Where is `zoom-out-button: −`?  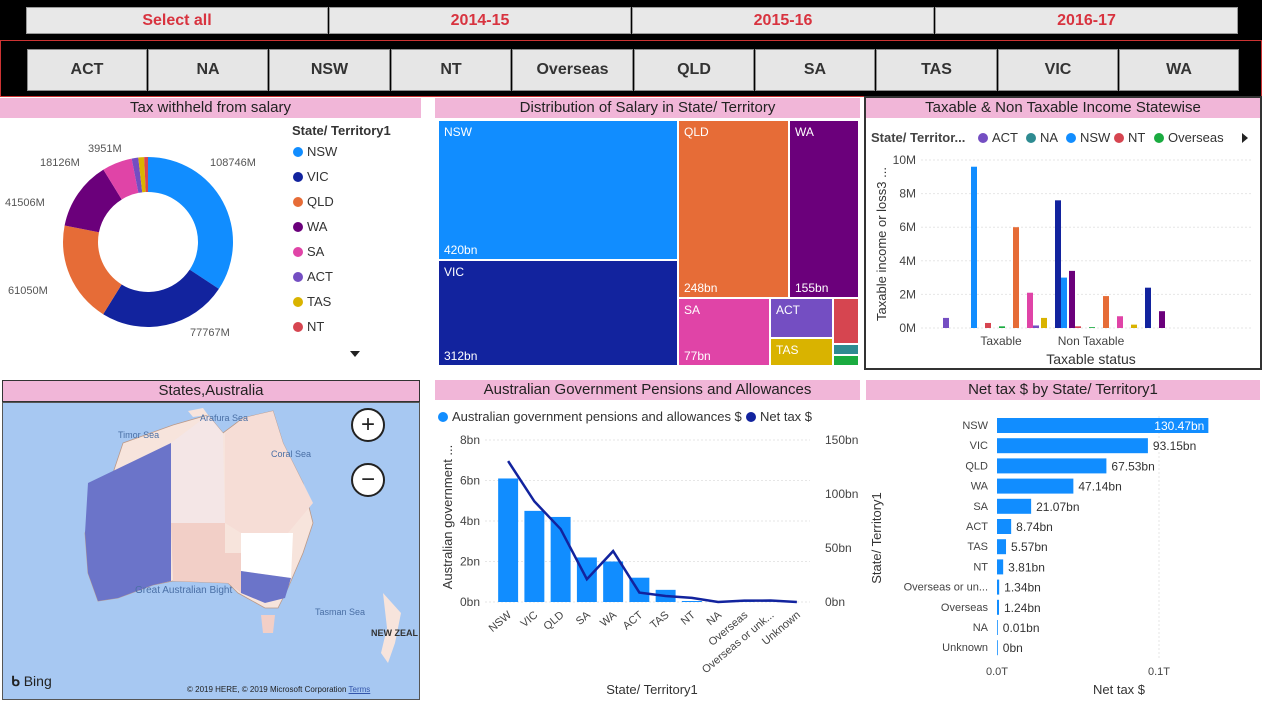
zoom-out-button: − is located at coordinates (368, 480).